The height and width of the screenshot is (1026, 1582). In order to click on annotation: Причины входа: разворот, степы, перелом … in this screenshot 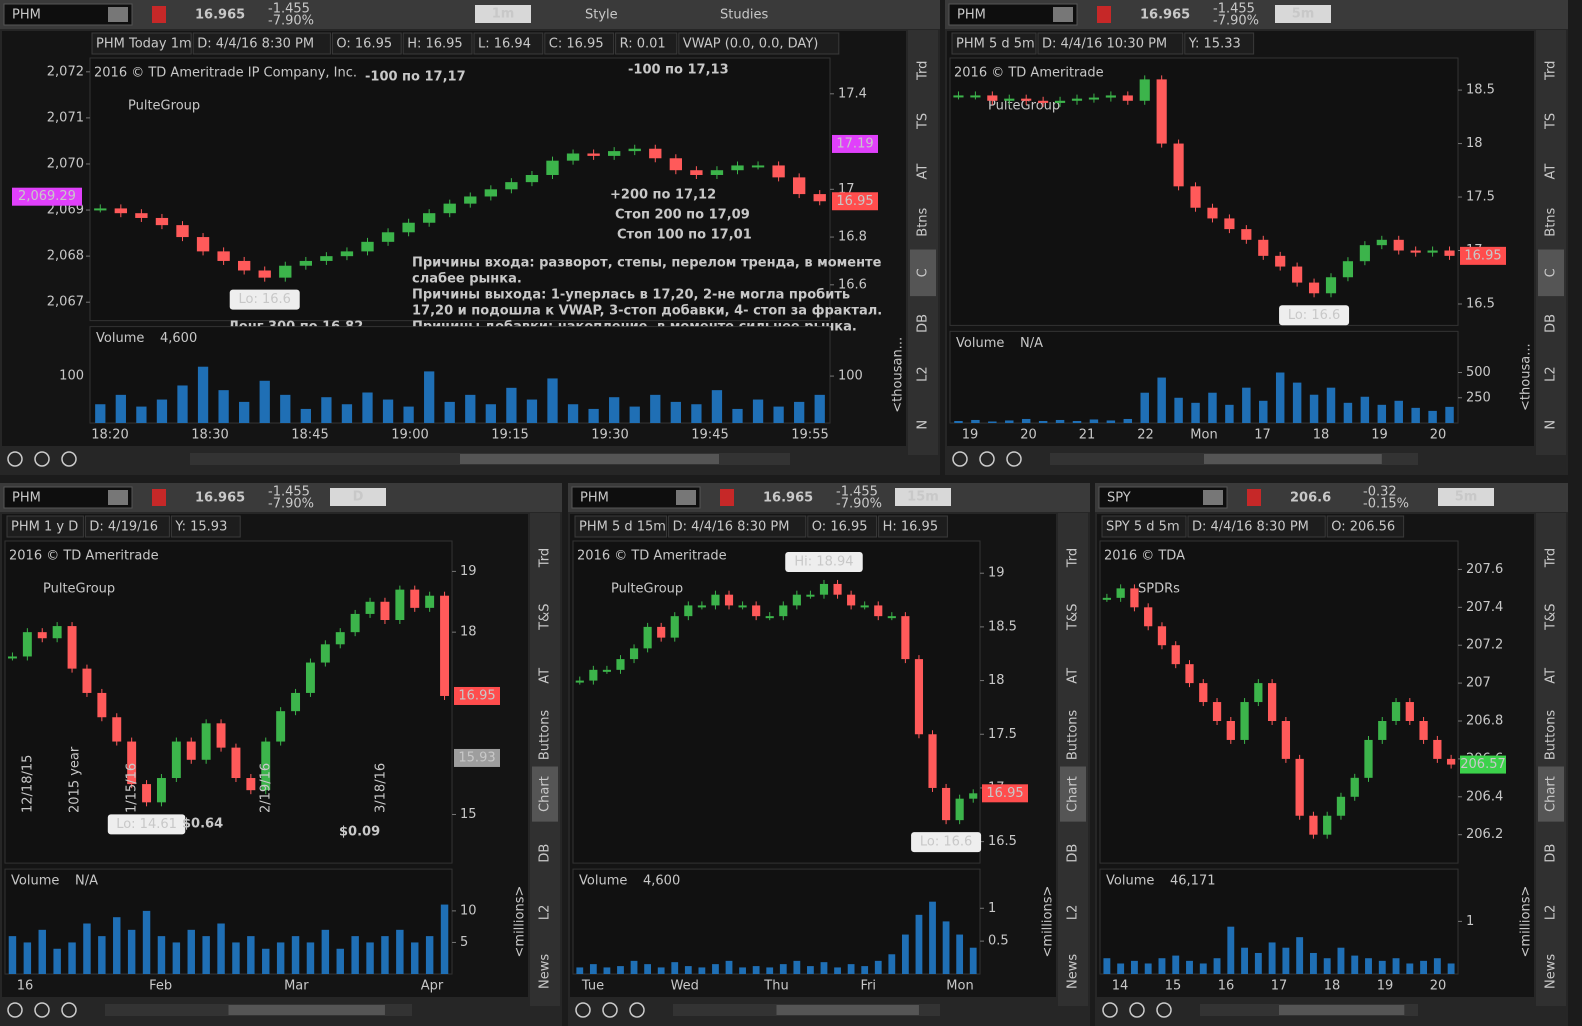, I will do `click(647, 263)`.